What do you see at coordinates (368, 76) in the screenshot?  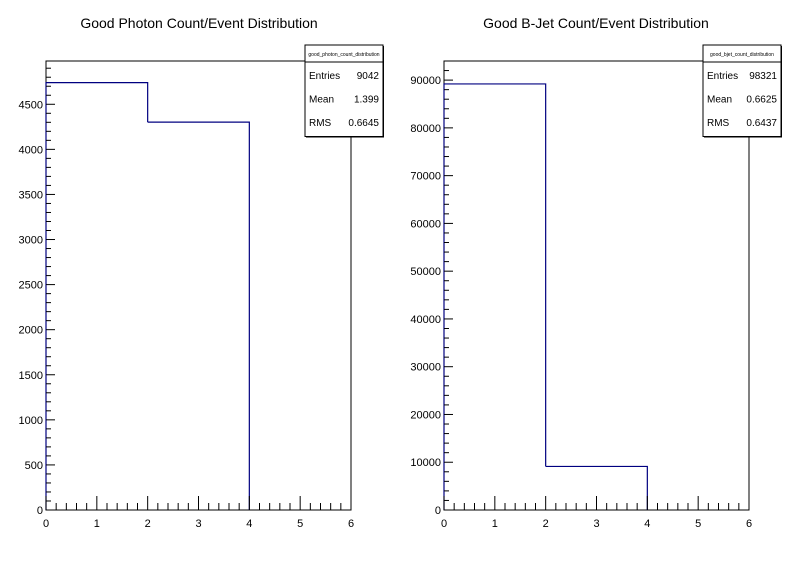 I see `stats-value: 9042` at bounding box center [368, 76].